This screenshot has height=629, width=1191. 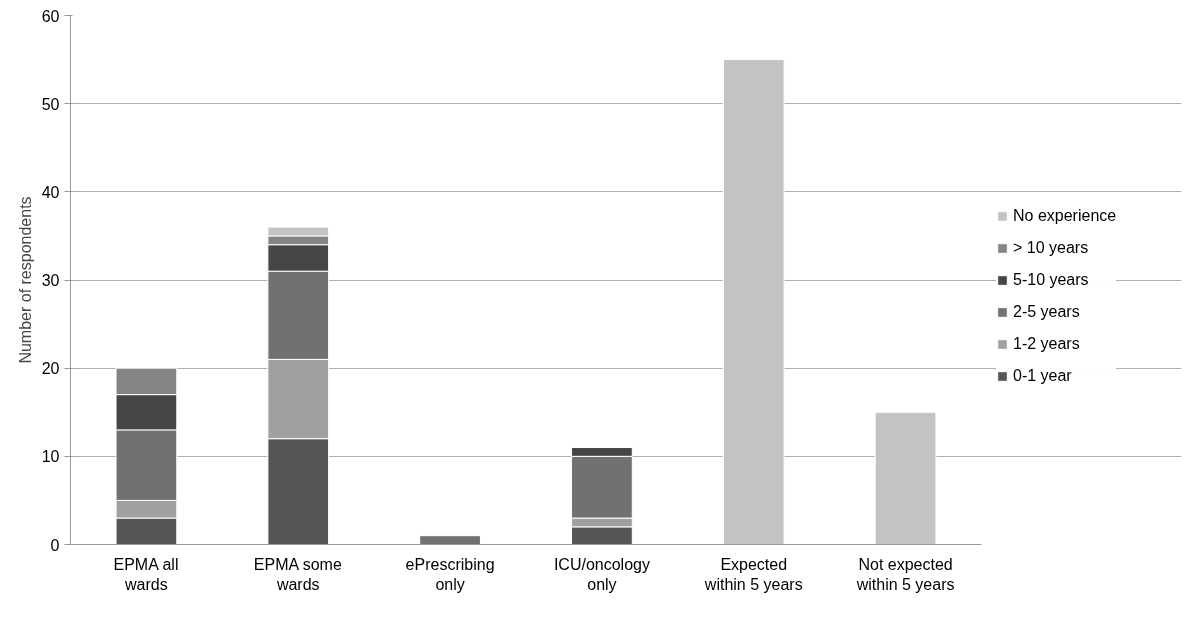 I want to click on y-tick-label: 30, so click(x=50, y=280).